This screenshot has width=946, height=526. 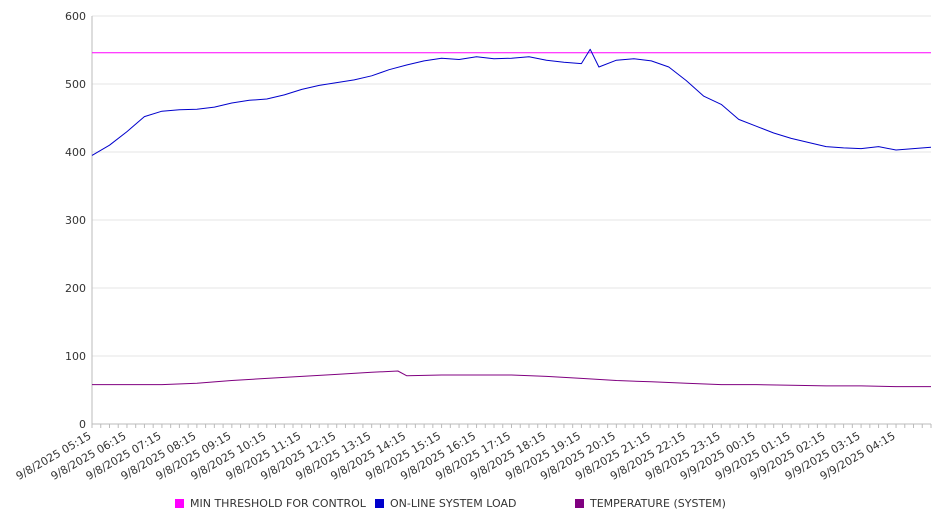 What do you see at coordinates (75, 356) in the screenshot?
I see `y-tick-label: 100` at bounding box center [75, 356].